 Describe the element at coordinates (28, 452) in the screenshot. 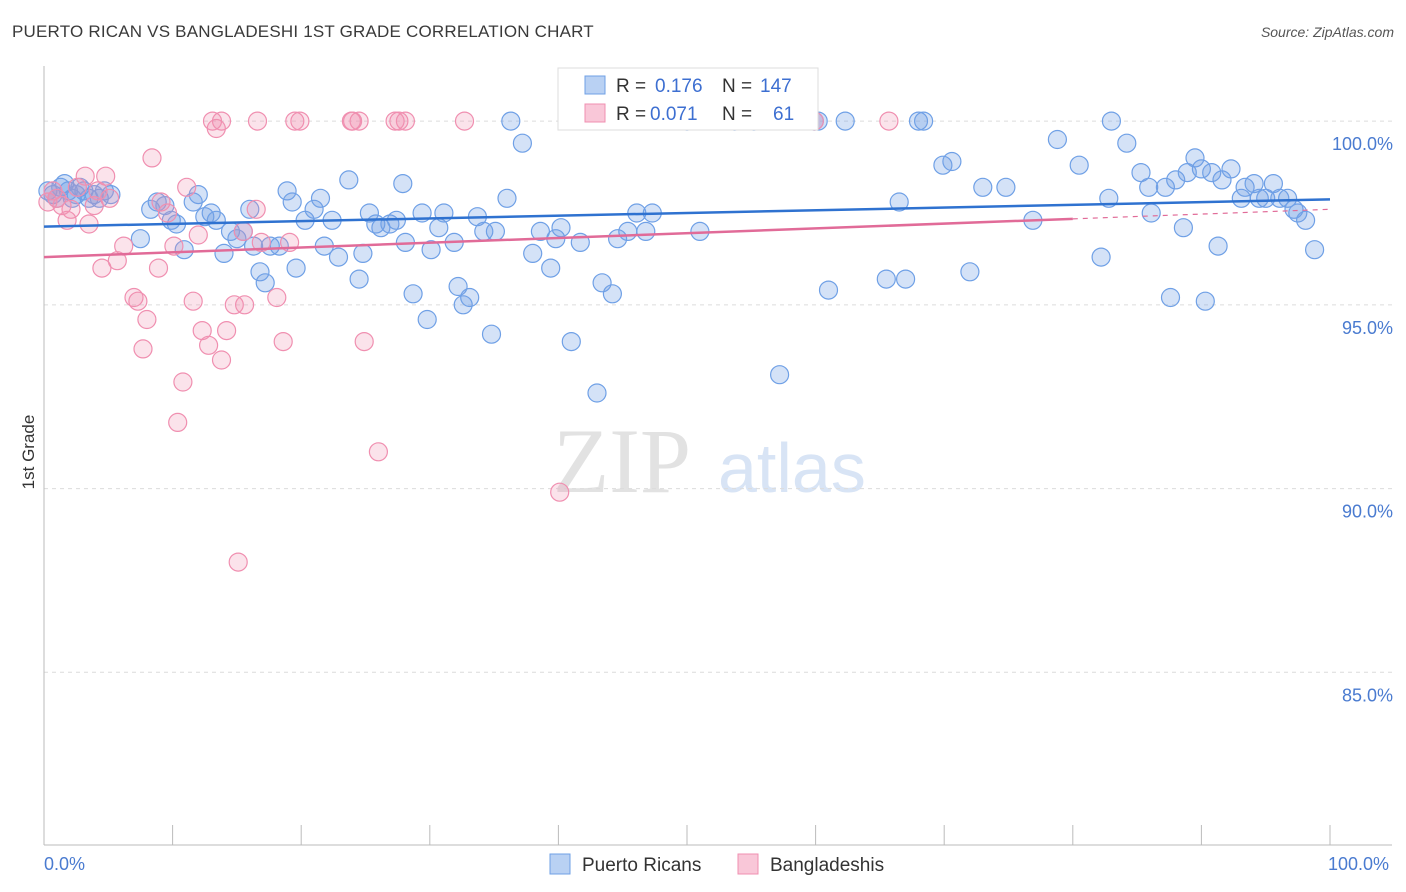

I see `y-axis-label: 1st Grade` at that location.